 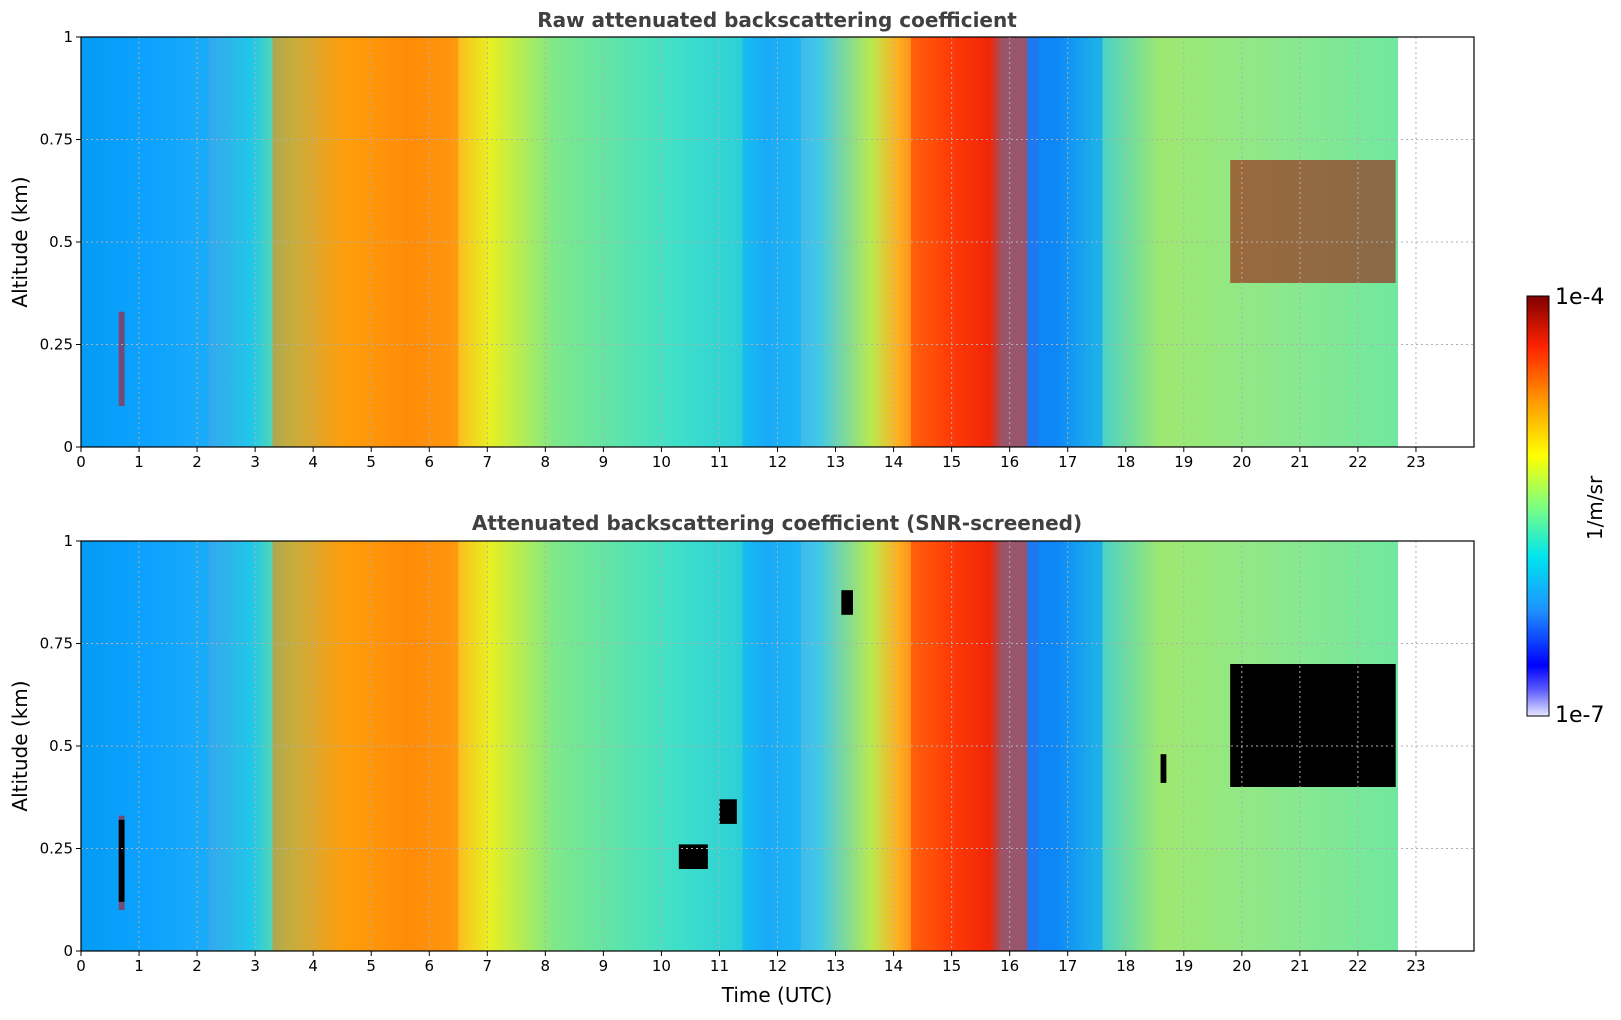 I want to click on colorbar: 1e-4 1e-7 1/m/sr, so click(x=1566, y=506).